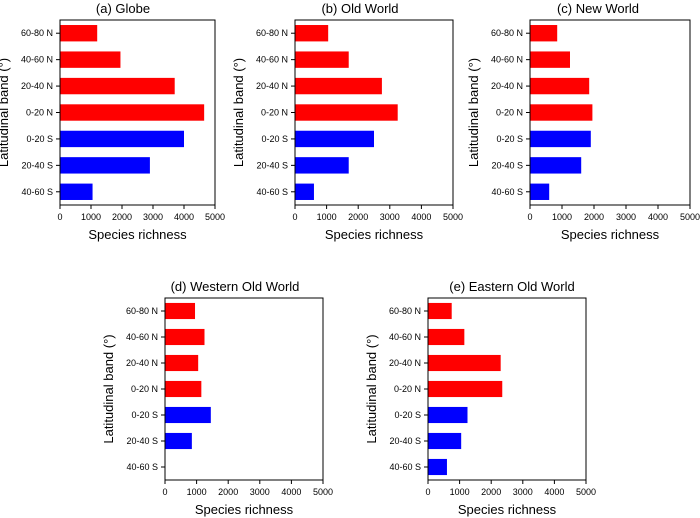 This screenshot has width=700, height=518. What do you see at coordinates (507, 165) in the screenshot?
I see `panel-c-ylabel-6: 20-40 S` at bounding box center [507, 165].